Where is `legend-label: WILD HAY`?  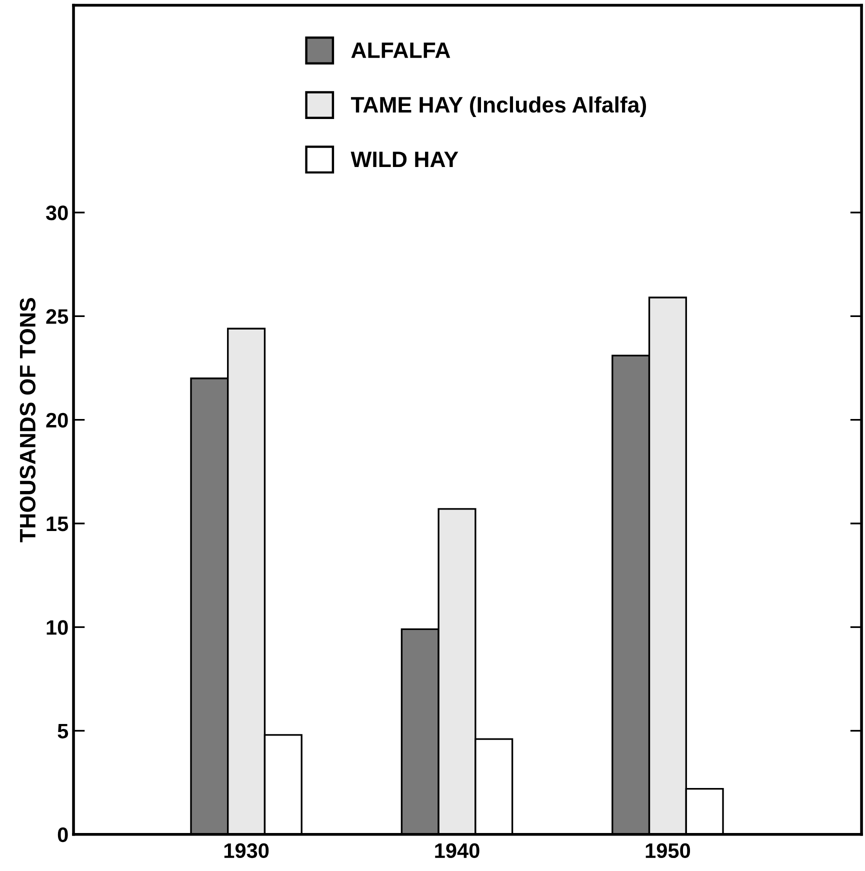
legend-label: WILD HAY is located at coordinates (404, 159).